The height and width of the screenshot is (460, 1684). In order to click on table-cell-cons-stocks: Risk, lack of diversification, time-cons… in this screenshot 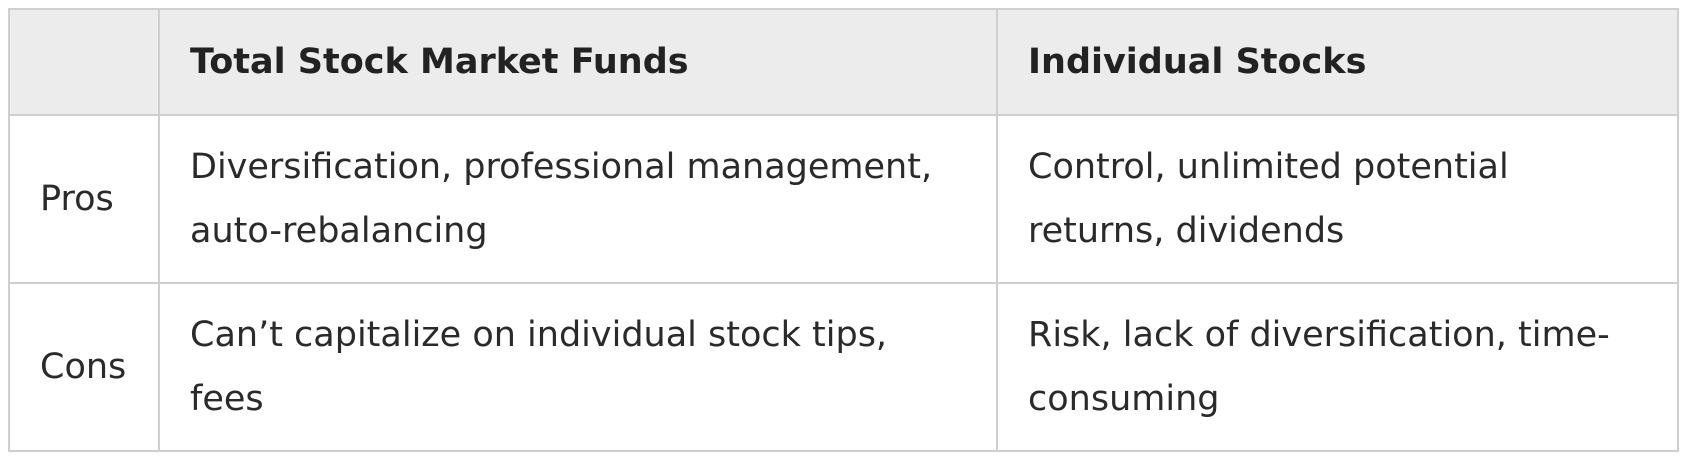, I will do `click(1337, 367)`.